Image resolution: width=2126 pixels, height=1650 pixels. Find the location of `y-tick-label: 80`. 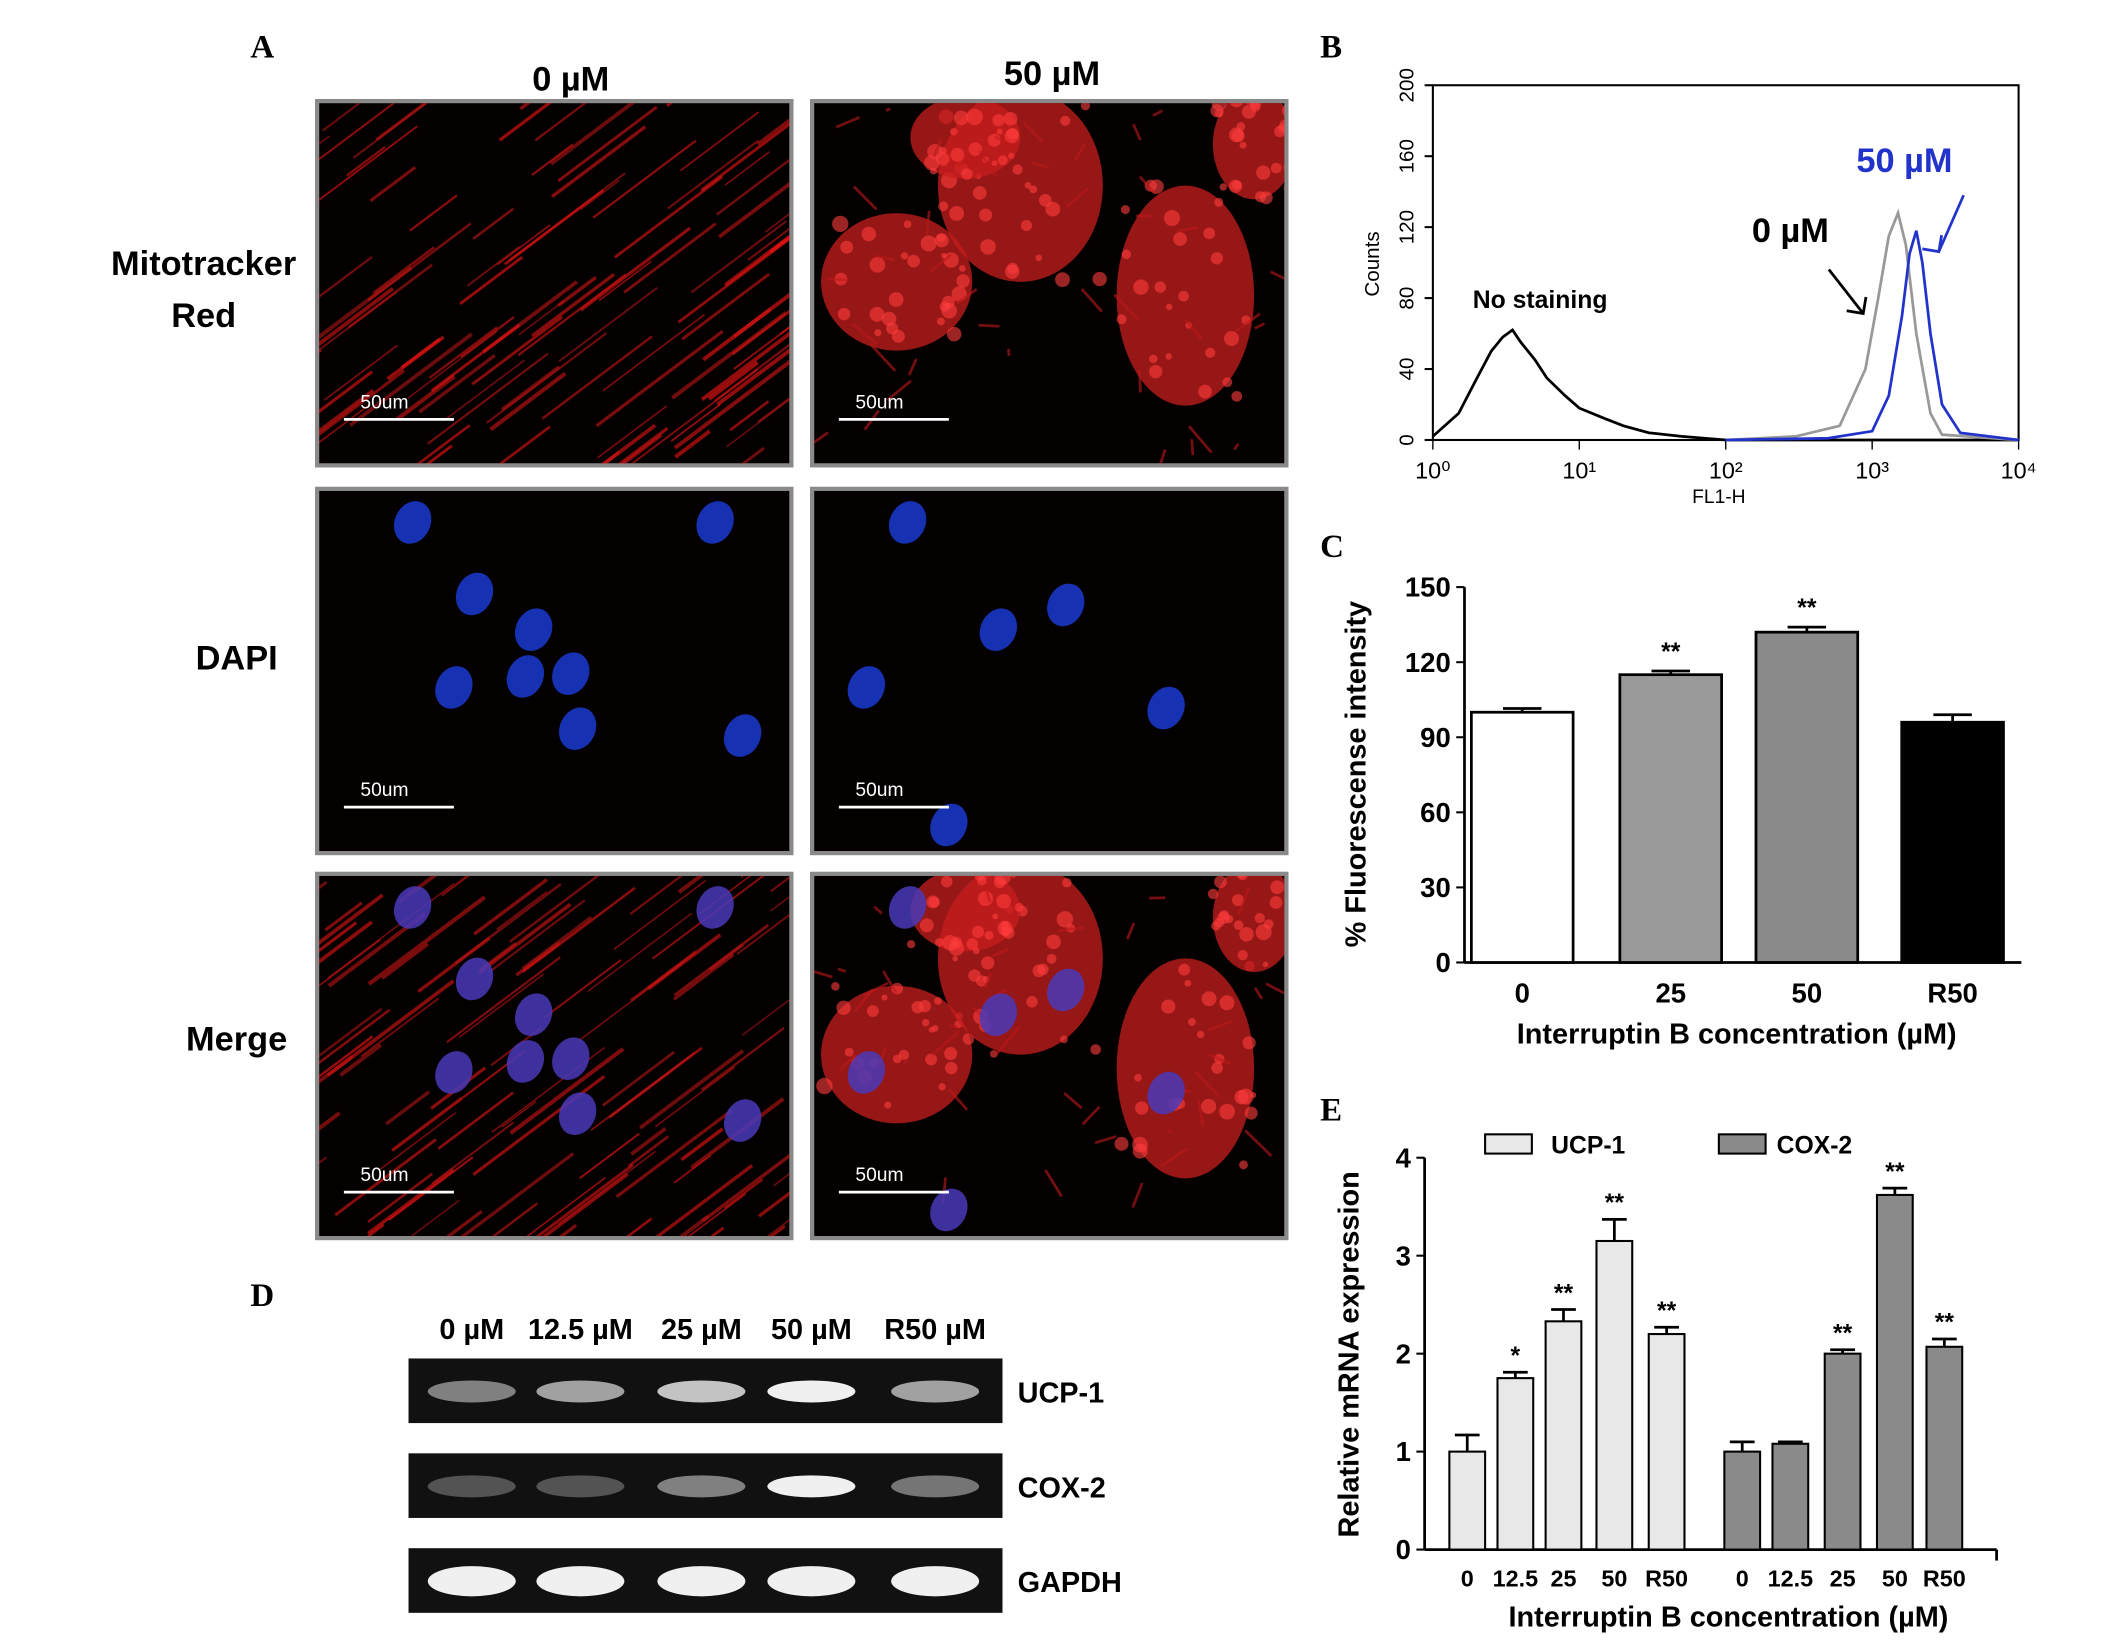

y-tick-label: 80 is located at coordinates (1407, 298).